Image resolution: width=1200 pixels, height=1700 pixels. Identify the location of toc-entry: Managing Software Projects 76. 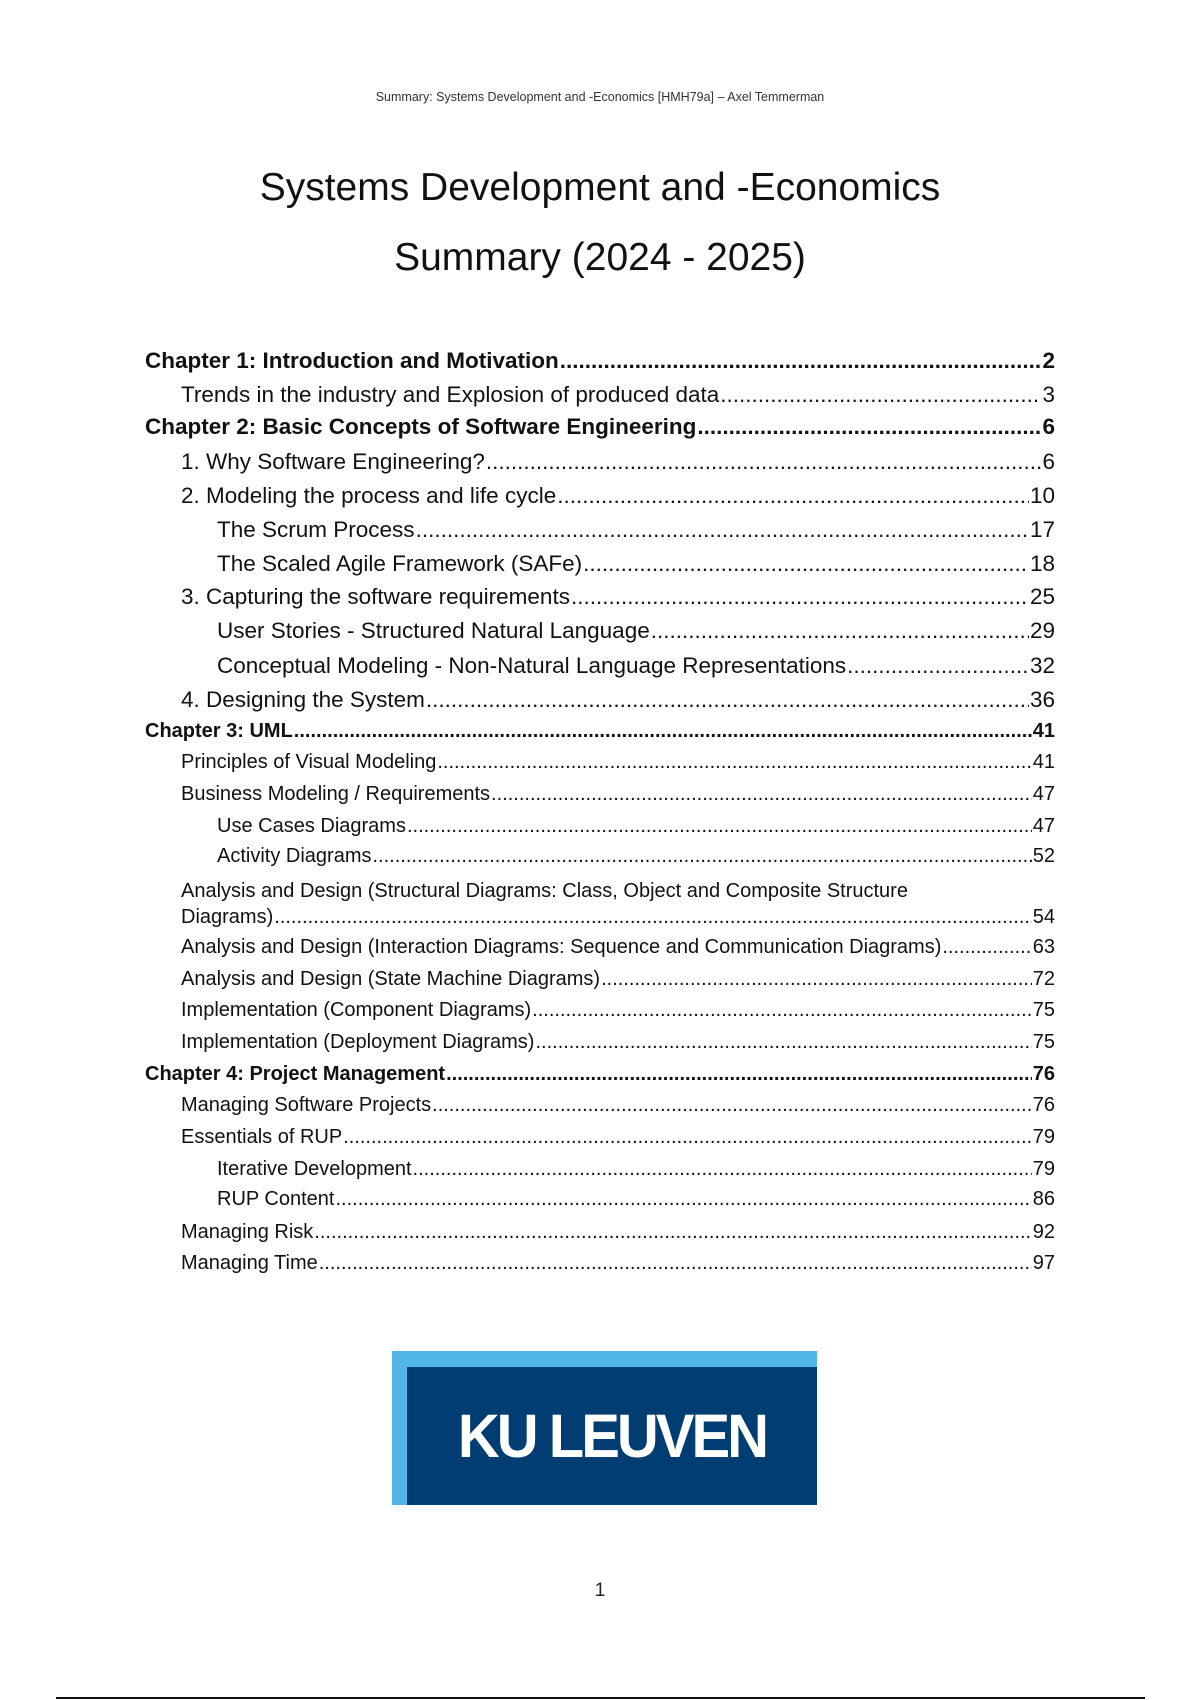
(618, 1105).